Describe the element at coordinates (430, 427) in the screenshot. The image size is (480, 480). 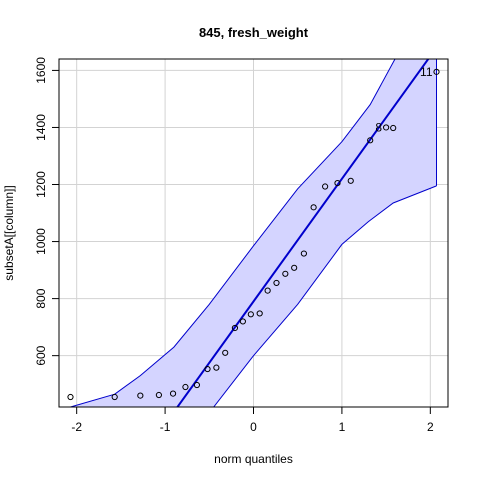
I see `x-tick-label: 2` at that location.